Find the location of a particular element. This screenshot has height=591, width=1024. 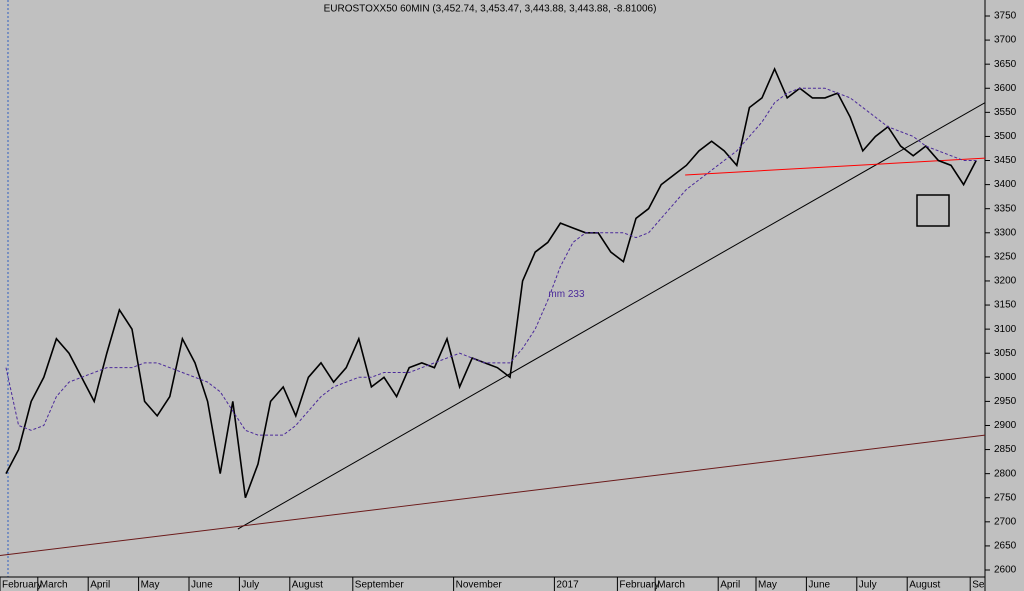

y-tick-label: 3500 is located at coordinates (1005, 136).